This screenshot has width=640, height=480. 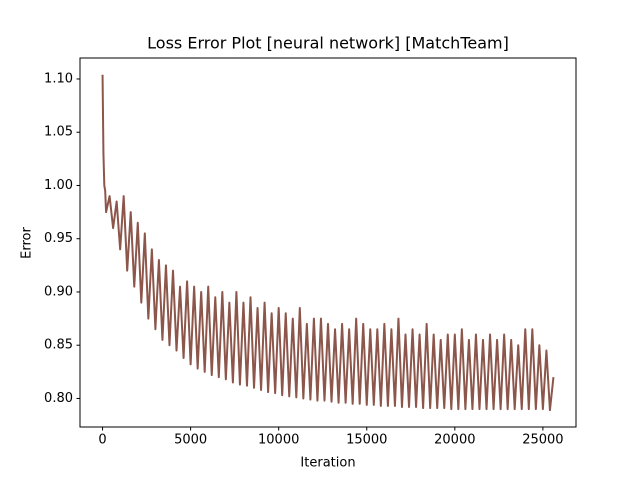 What do you see at coordinates (542, 440) in the screenshot?
I see `x-tick-label: 25000` at bounding box center [542, 440].